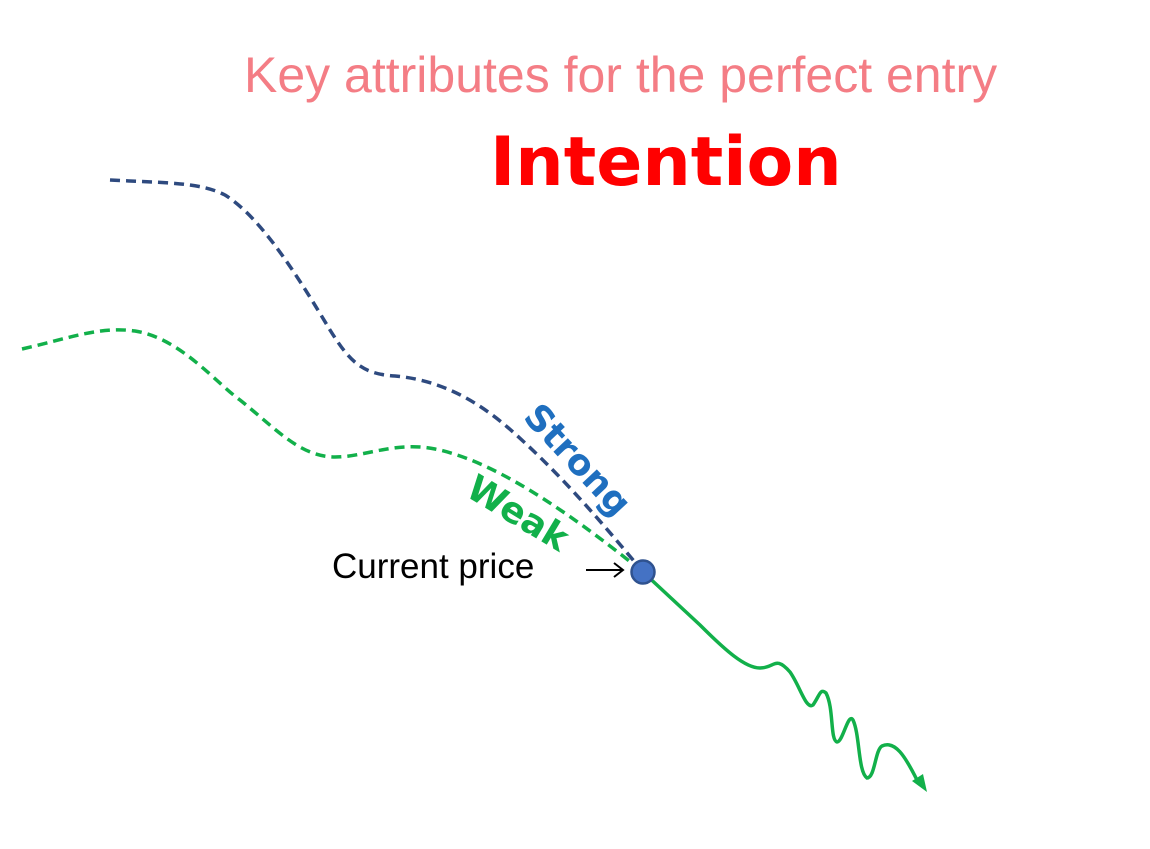 This screenshot has height=849, width=1150. I want to click on arrowhead-icon, so click(919, 783).